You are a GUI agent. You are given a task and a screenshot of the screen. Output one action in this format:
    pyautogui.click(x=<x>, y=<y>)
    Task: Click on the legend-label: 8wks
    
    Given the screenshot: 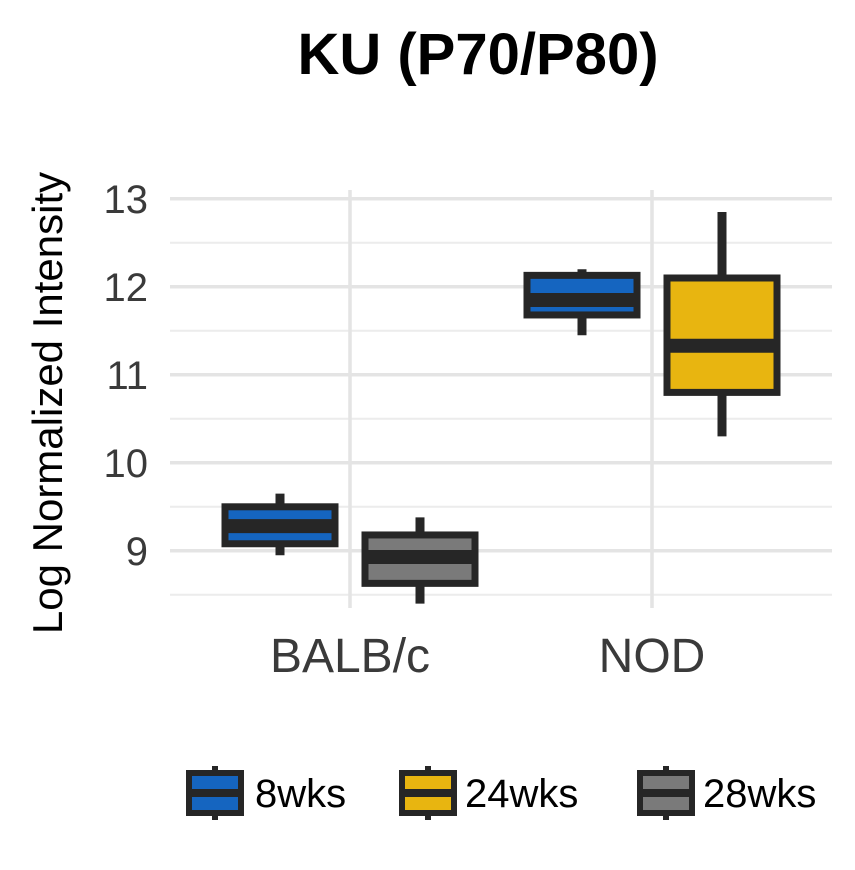 What is the action you would take?
    pyautogui.click(x=300, y=794)
    